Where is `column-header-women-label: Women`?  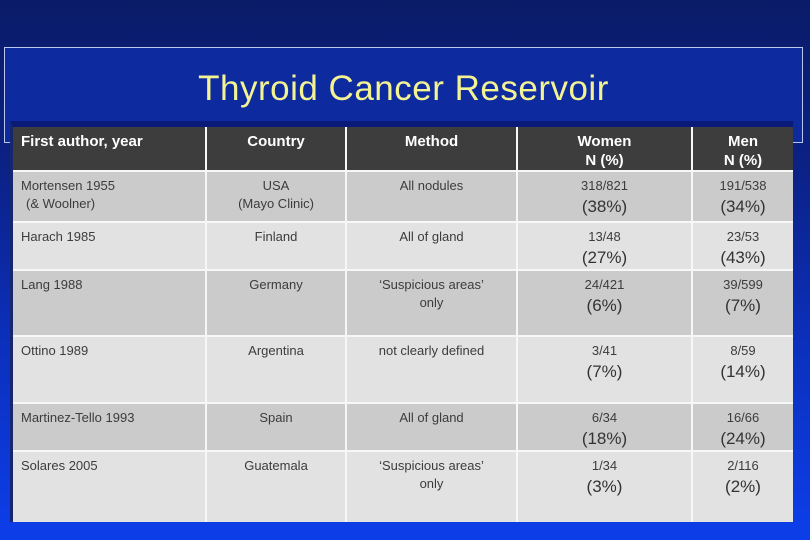
column-header-women-label: Women is located at coordinates (604, 141).